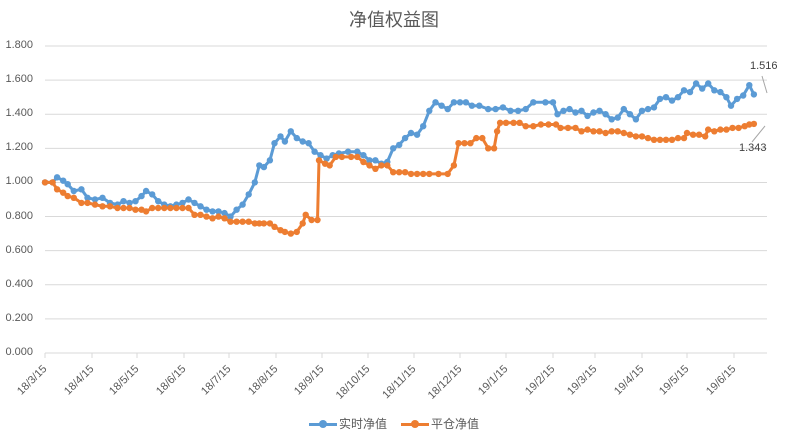 The width and height of the screenshot is (788, 441). Describe the element at coordinates (322, 424) in the screenshot. I see `realtime-line-marker-icon` at that location.